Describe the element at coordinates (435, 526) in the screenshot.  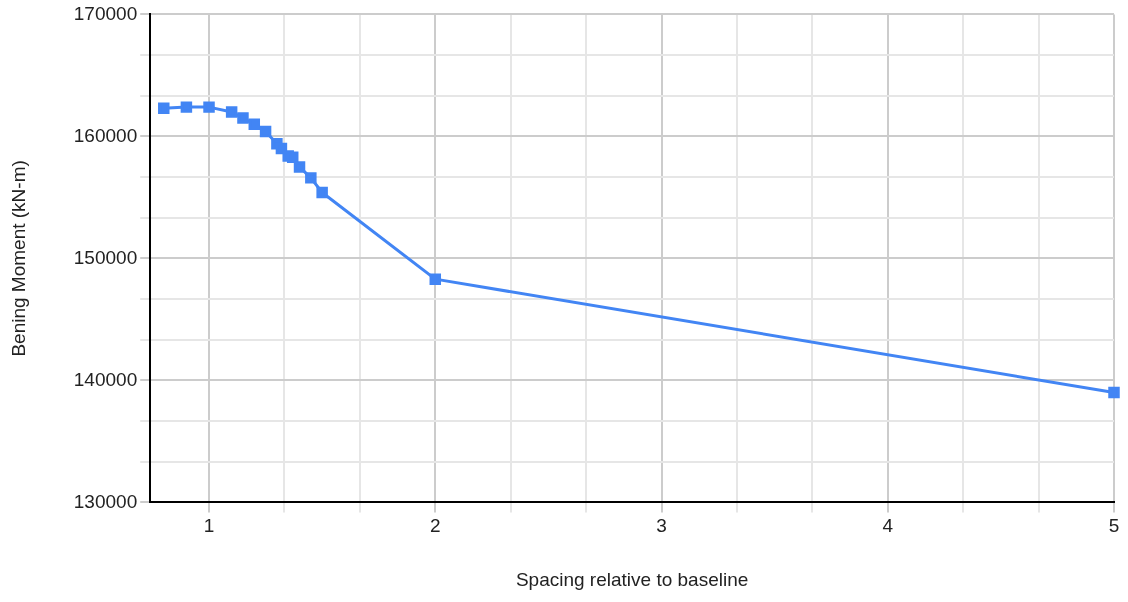
I see `x-tick-label: 2` at that location.